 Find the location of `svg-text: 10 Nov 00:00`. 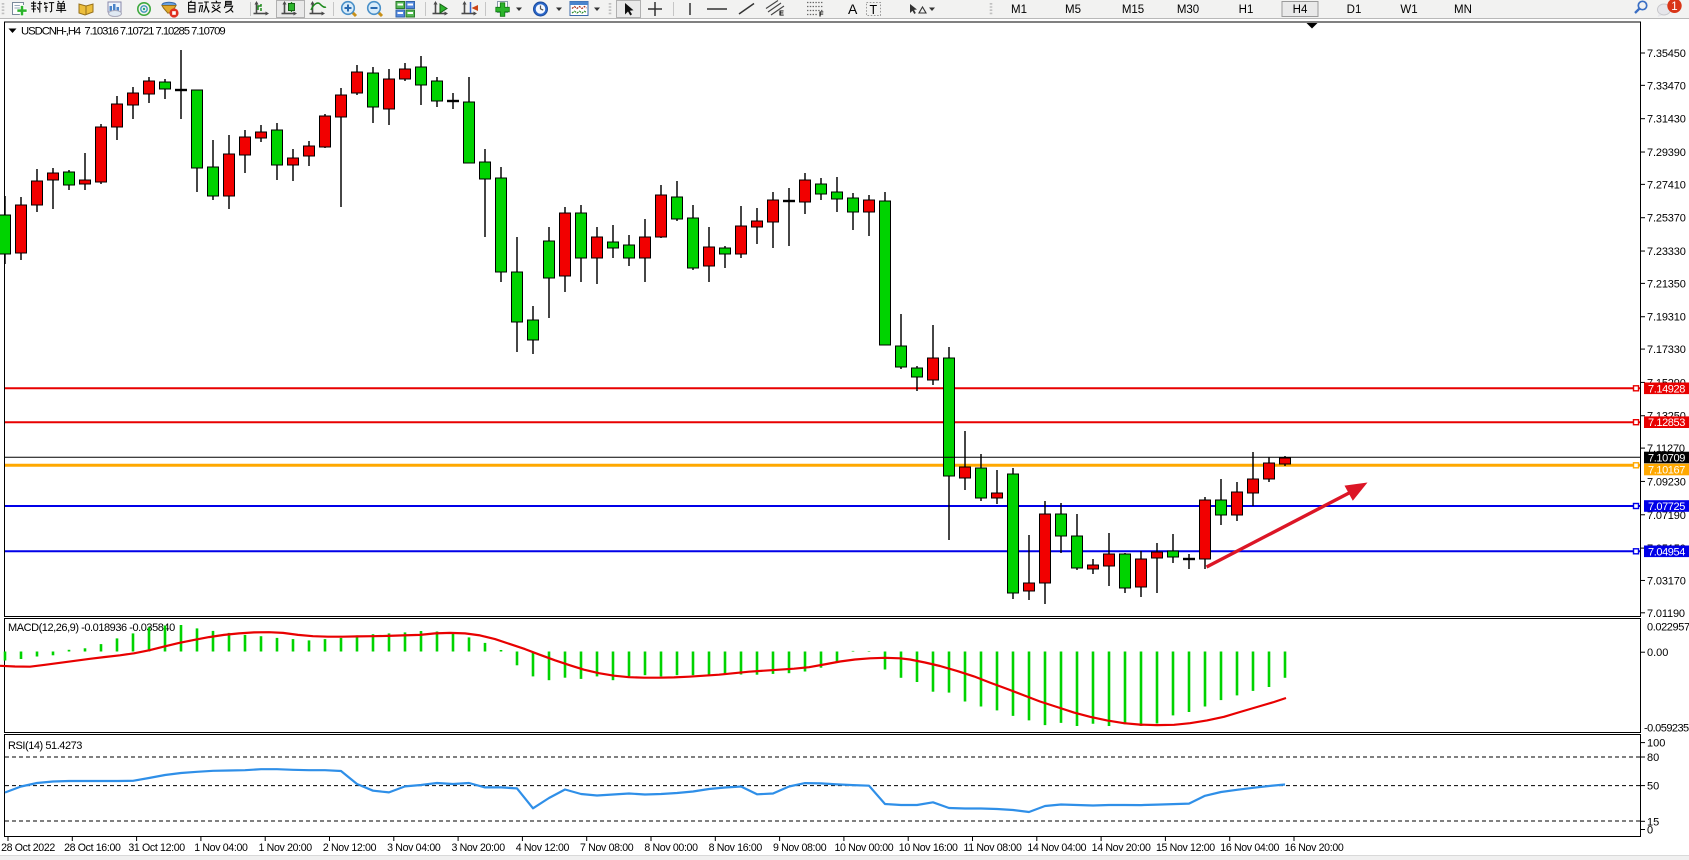

svg-text: 10 Nov 00:00 is located at coordinates (863, 848).